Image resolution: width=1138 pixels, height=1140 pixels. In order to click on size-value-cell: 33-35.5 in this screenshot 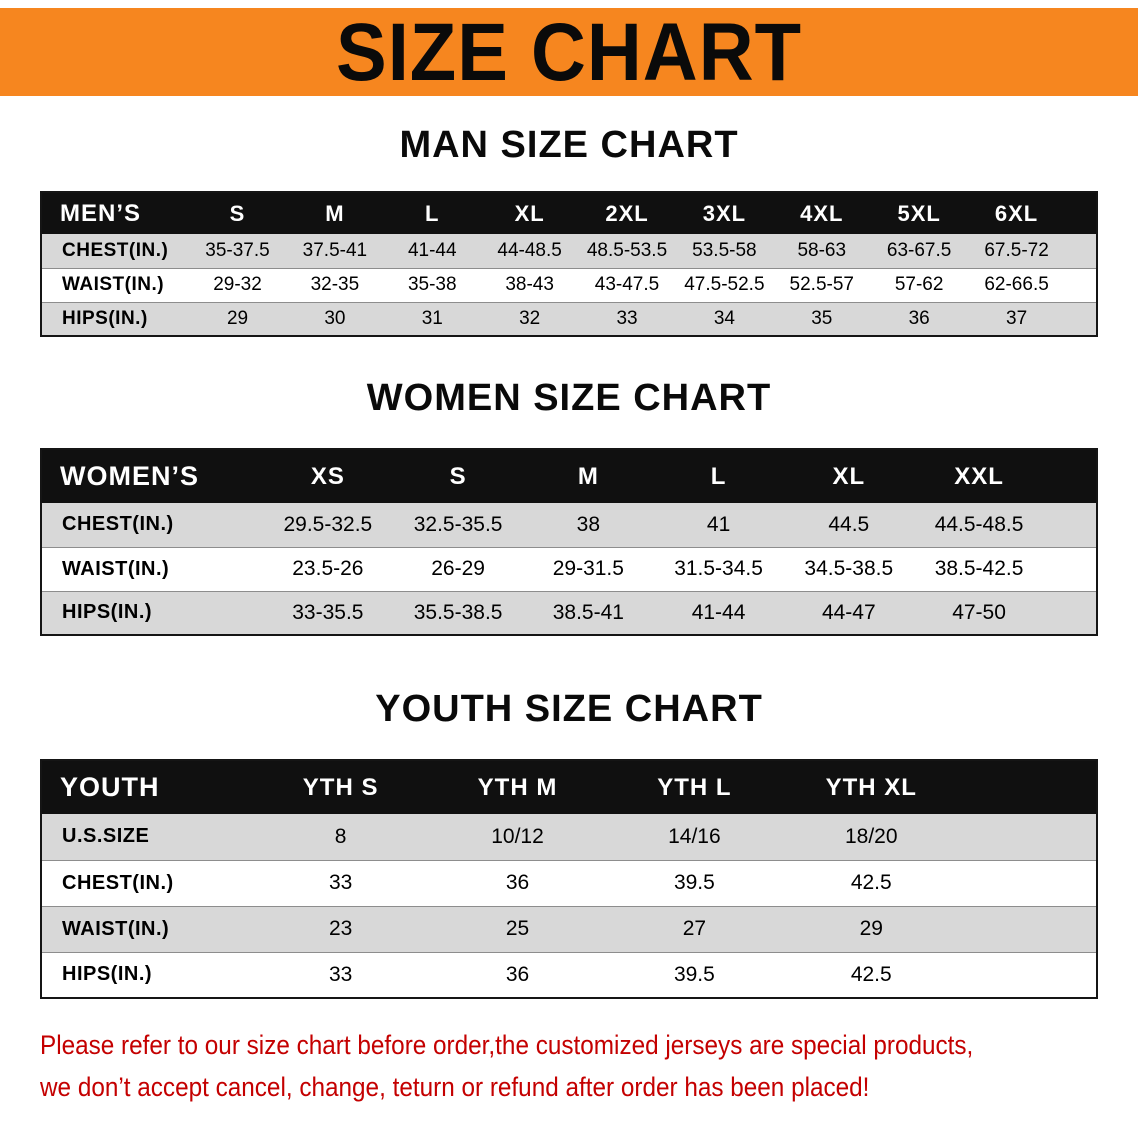, I will do `click(327, 612)`.